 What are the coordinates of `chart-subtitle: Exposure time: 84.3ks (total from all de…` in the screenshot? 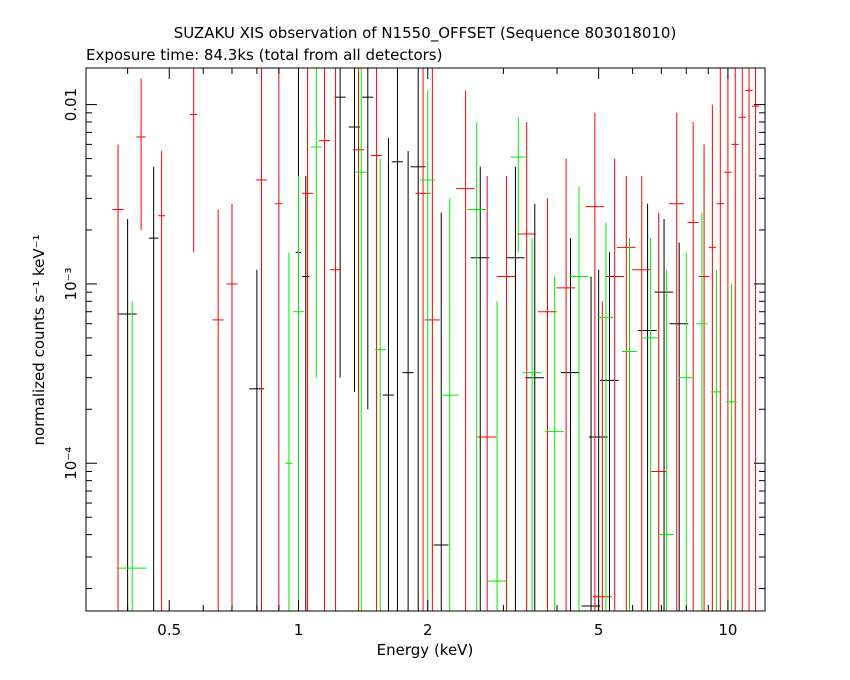 It's located at (264, 55).